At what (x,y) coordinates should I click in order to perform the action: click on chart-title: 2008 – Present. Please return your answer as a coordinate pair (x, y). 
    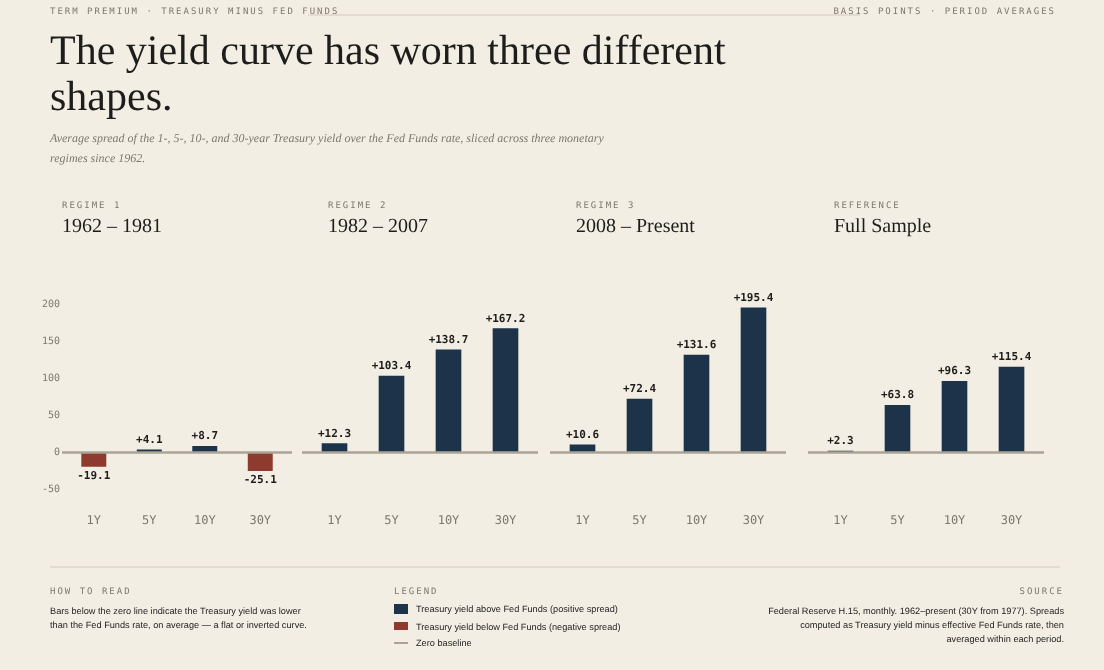
    Looking at the image, I should click on (635, 227).